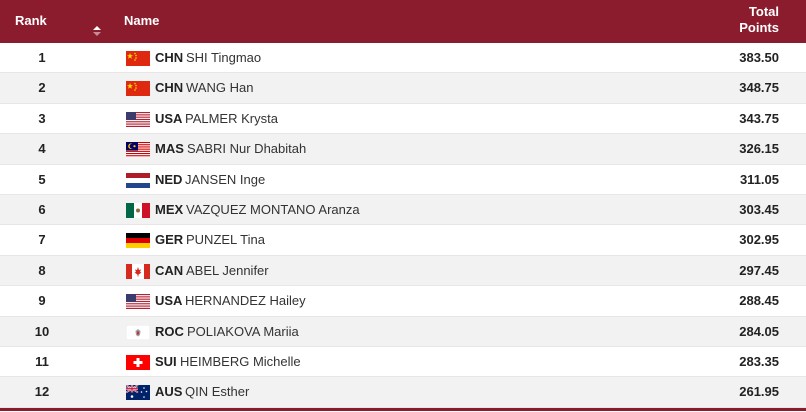 The height and width of the screenshot is (412, 806). What do you see at coordinates (403, 362) in the screenshot?
I see `table-row: 11 SUI HEIMBERG Michelle 283.35` at bounding box center [403, 362].